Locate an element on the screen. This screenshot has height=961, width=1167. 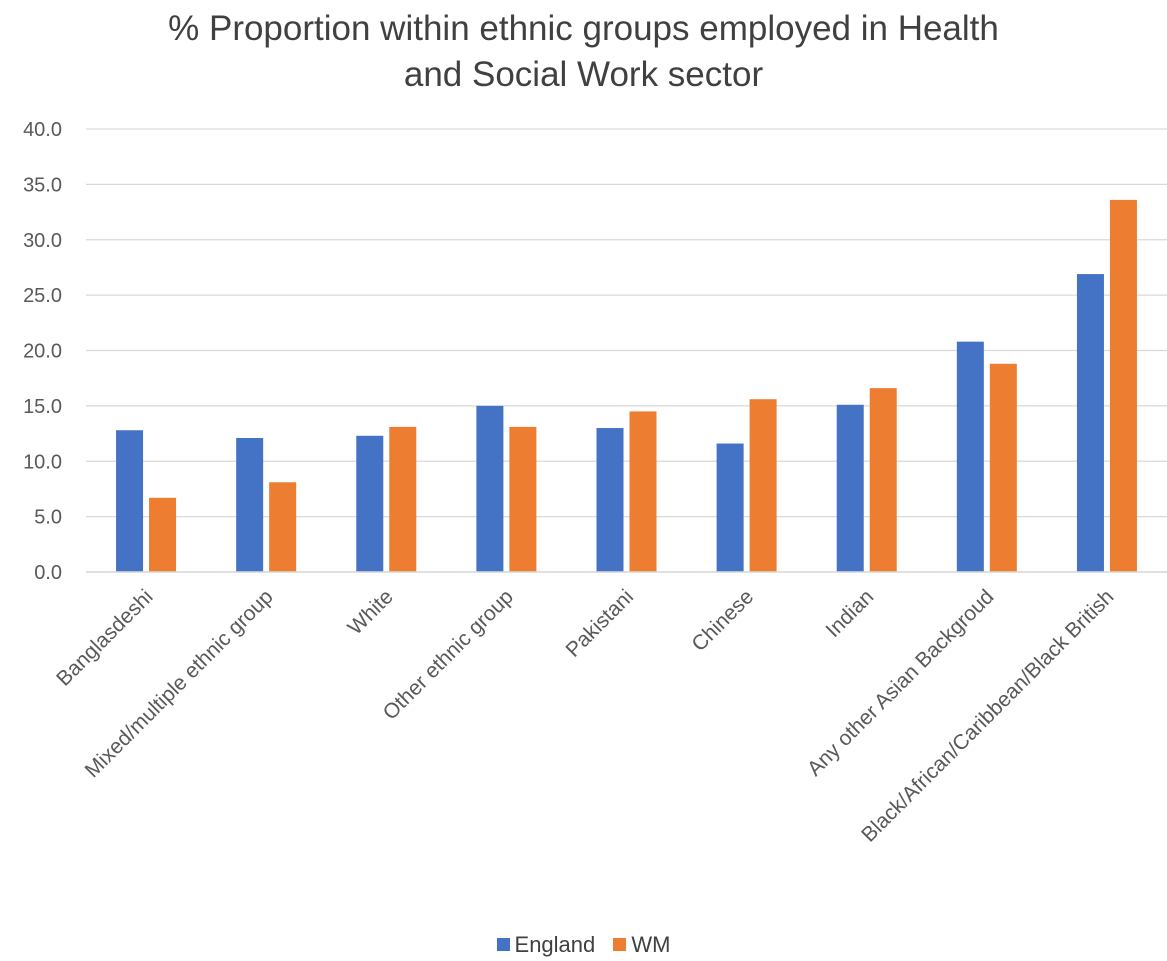
x-tick-label: Indian is located at coordinates (850, 613).